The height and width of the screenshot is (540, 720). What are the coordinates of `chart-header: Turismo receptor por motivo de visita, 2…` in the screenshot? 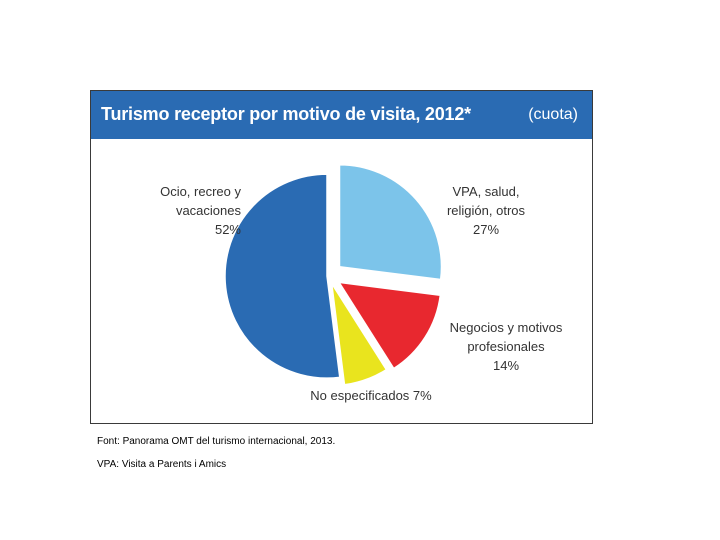 It's located at (341, 115).